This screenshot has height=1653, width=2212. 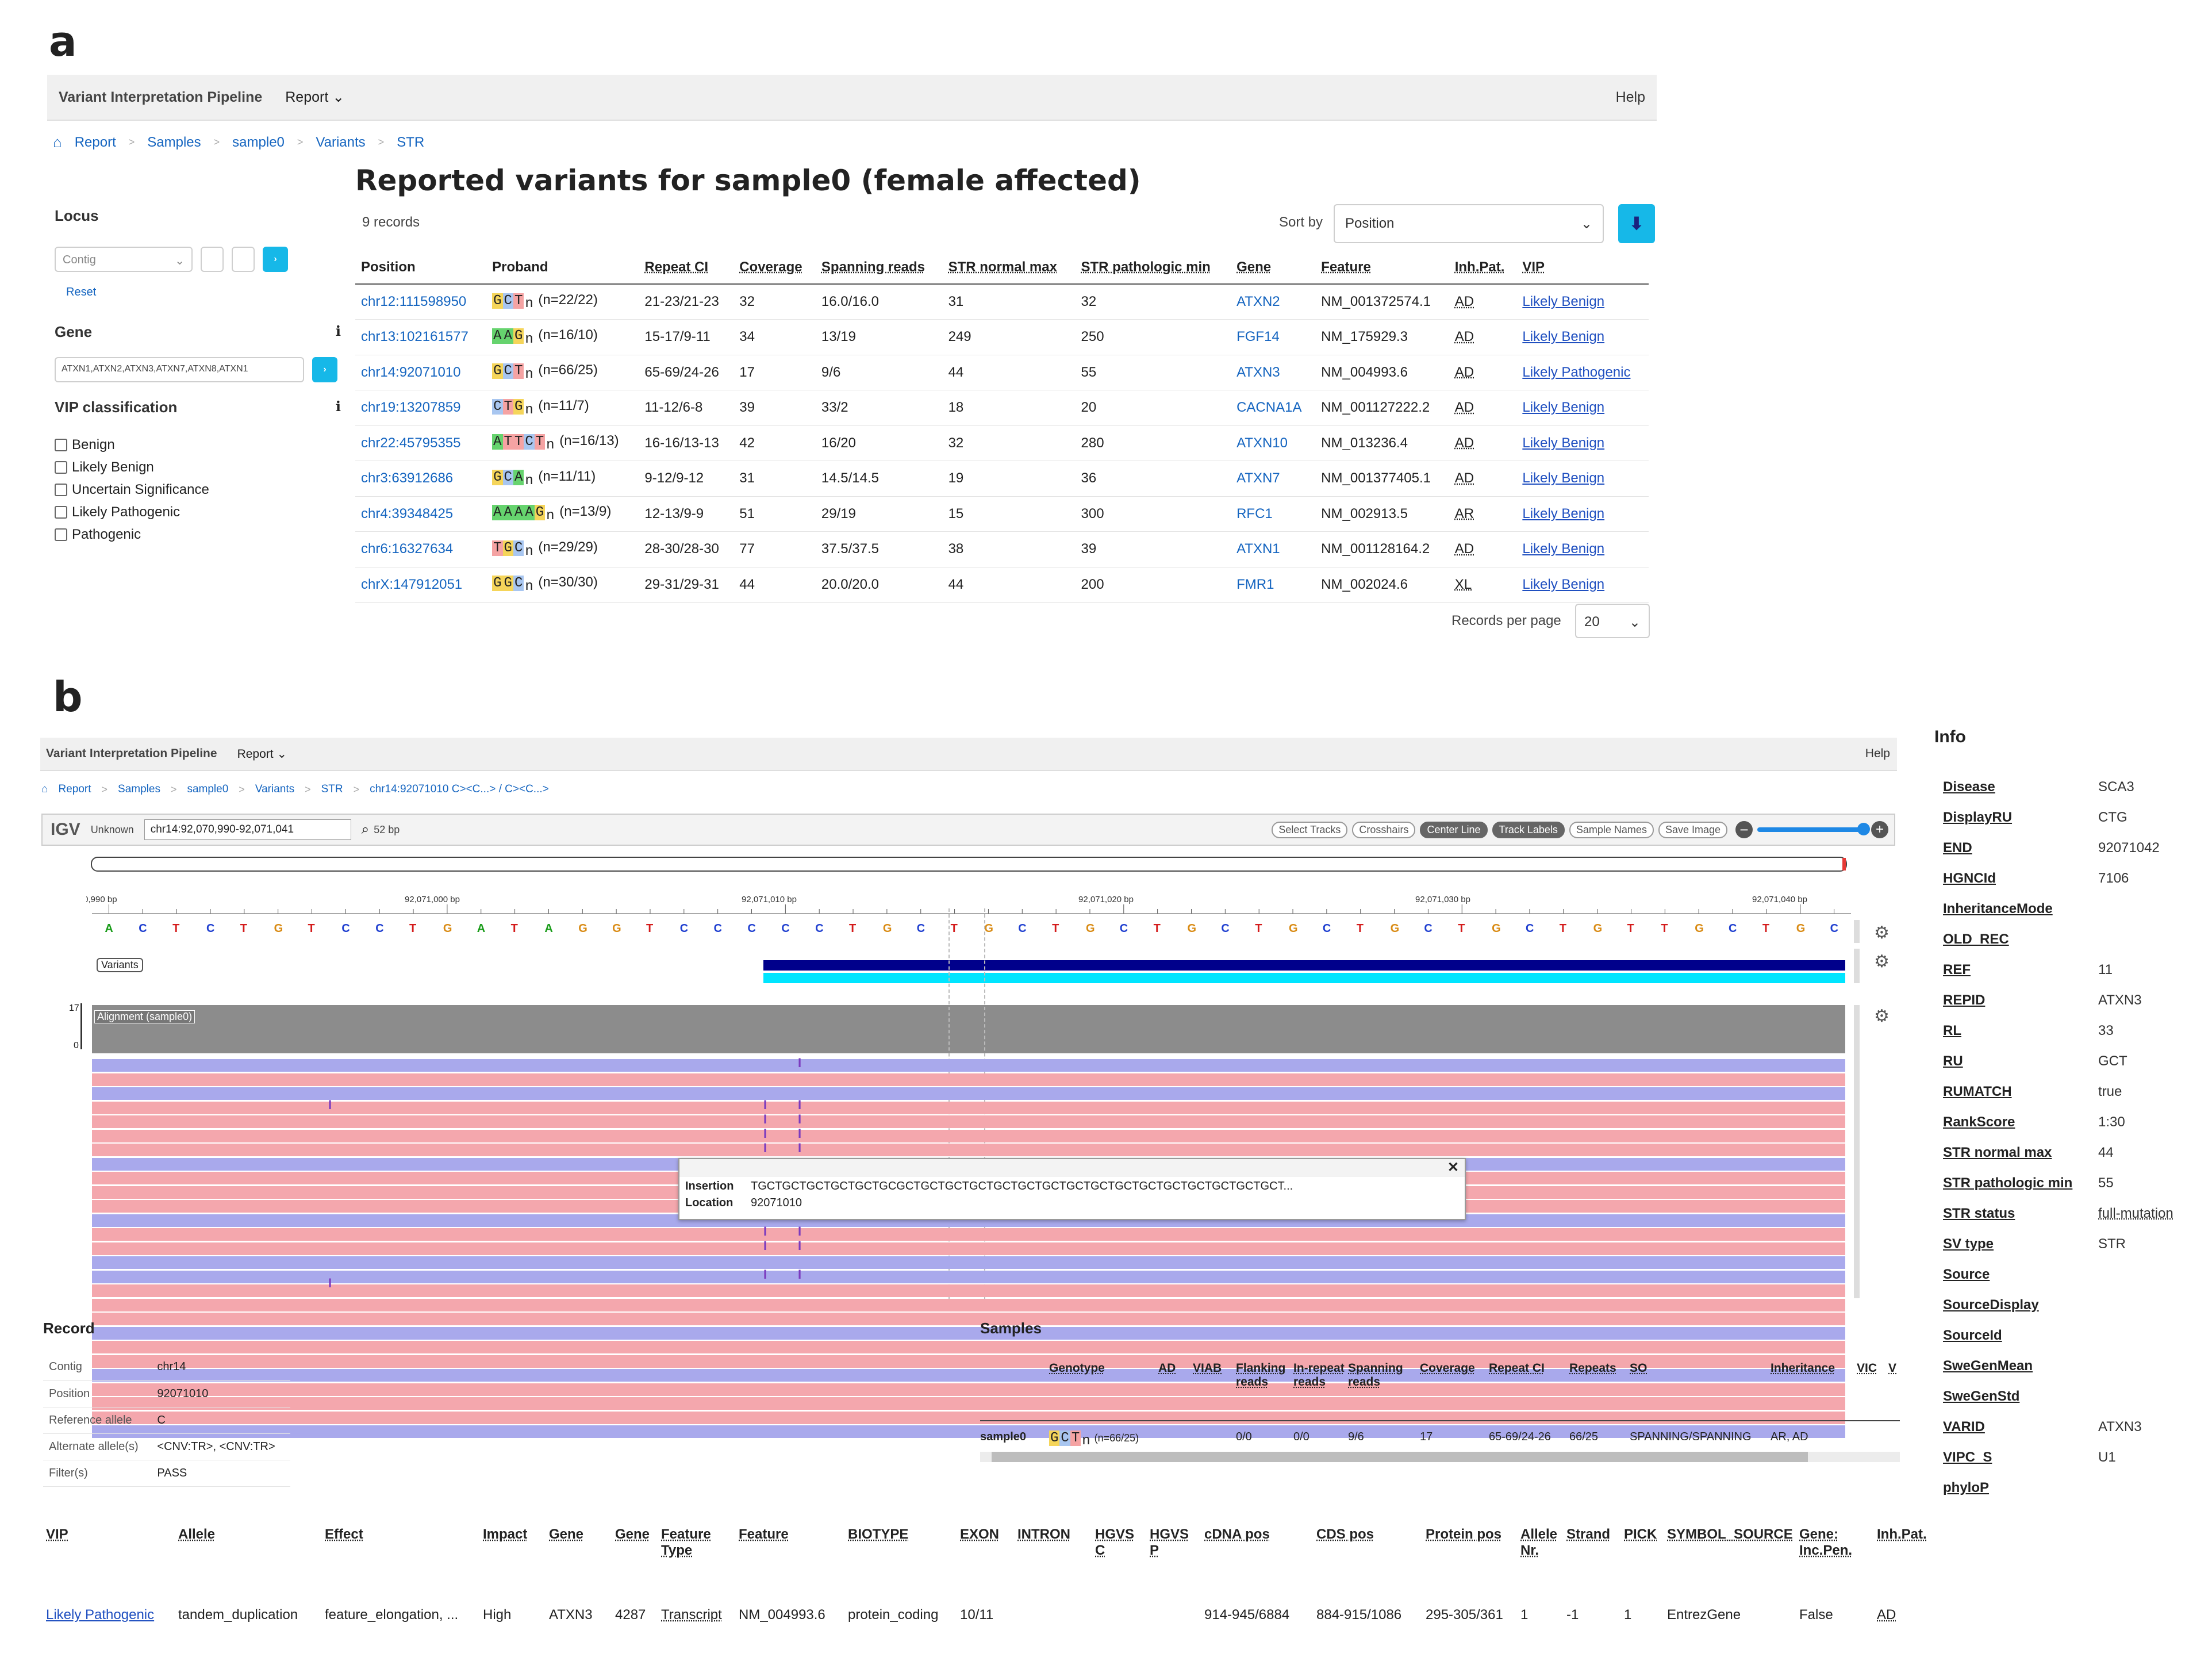 What do you see at coordinates (1254, 513) in the screenshot?
I see `gene-link: RFC1` at bounding box center [1254, 513].